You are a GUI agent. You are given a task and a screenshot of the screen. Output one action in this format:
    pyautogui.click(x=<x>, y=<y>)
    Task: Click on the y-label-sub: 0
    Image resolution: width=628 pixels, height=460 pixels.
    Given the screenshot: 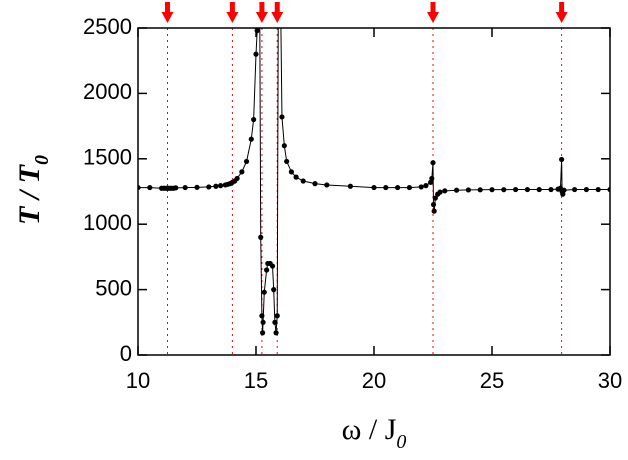 What is the action you would take?
    pyautogui.click(x=42, y=160)
    